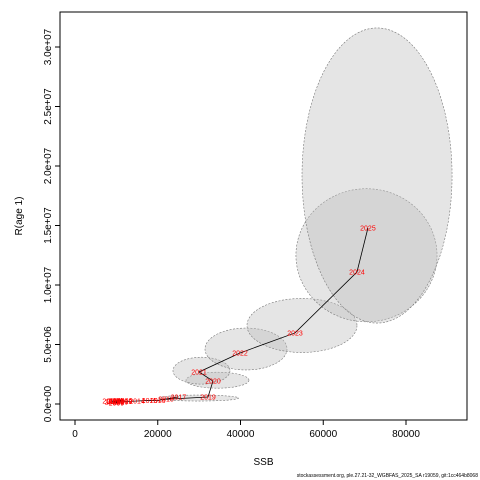 The image size is (480, 480). Describe the element at coordinates (75, 434) in the screenshot. I see `x-tick-label: 0` at that location.